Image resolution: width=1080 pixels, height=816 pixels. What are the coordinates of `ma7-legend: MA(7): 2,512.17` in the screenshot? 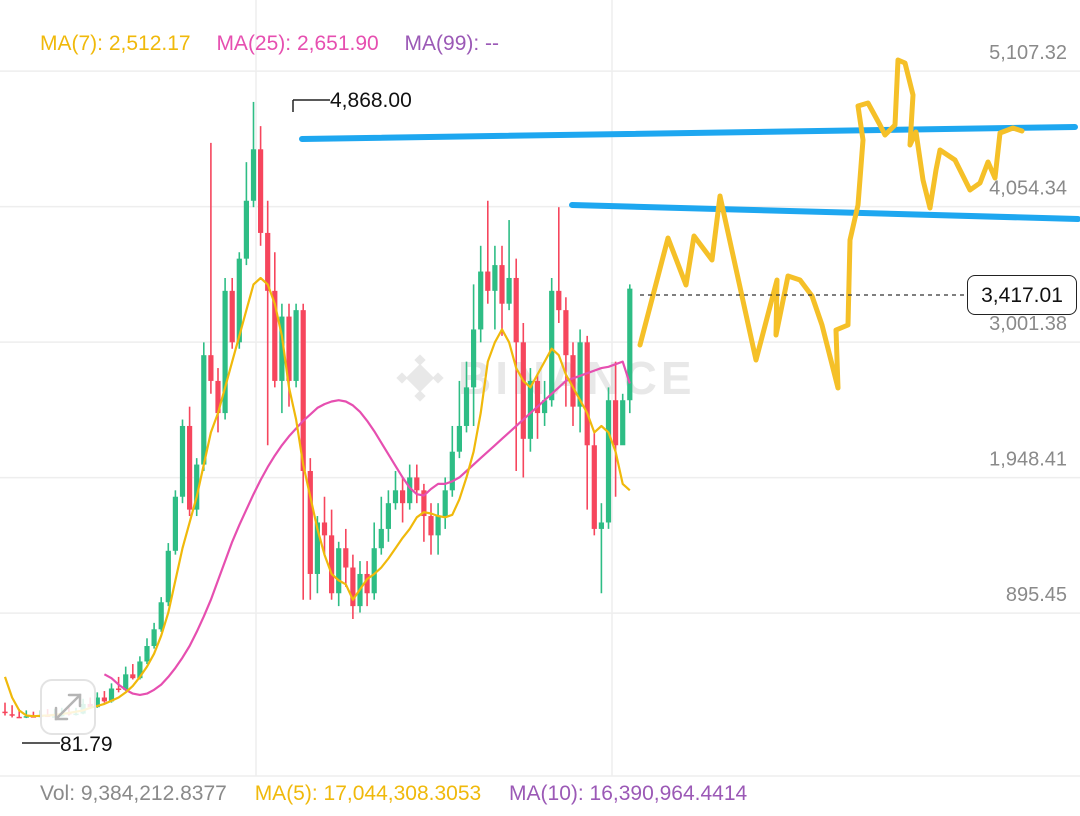 It's located at (115, 43).